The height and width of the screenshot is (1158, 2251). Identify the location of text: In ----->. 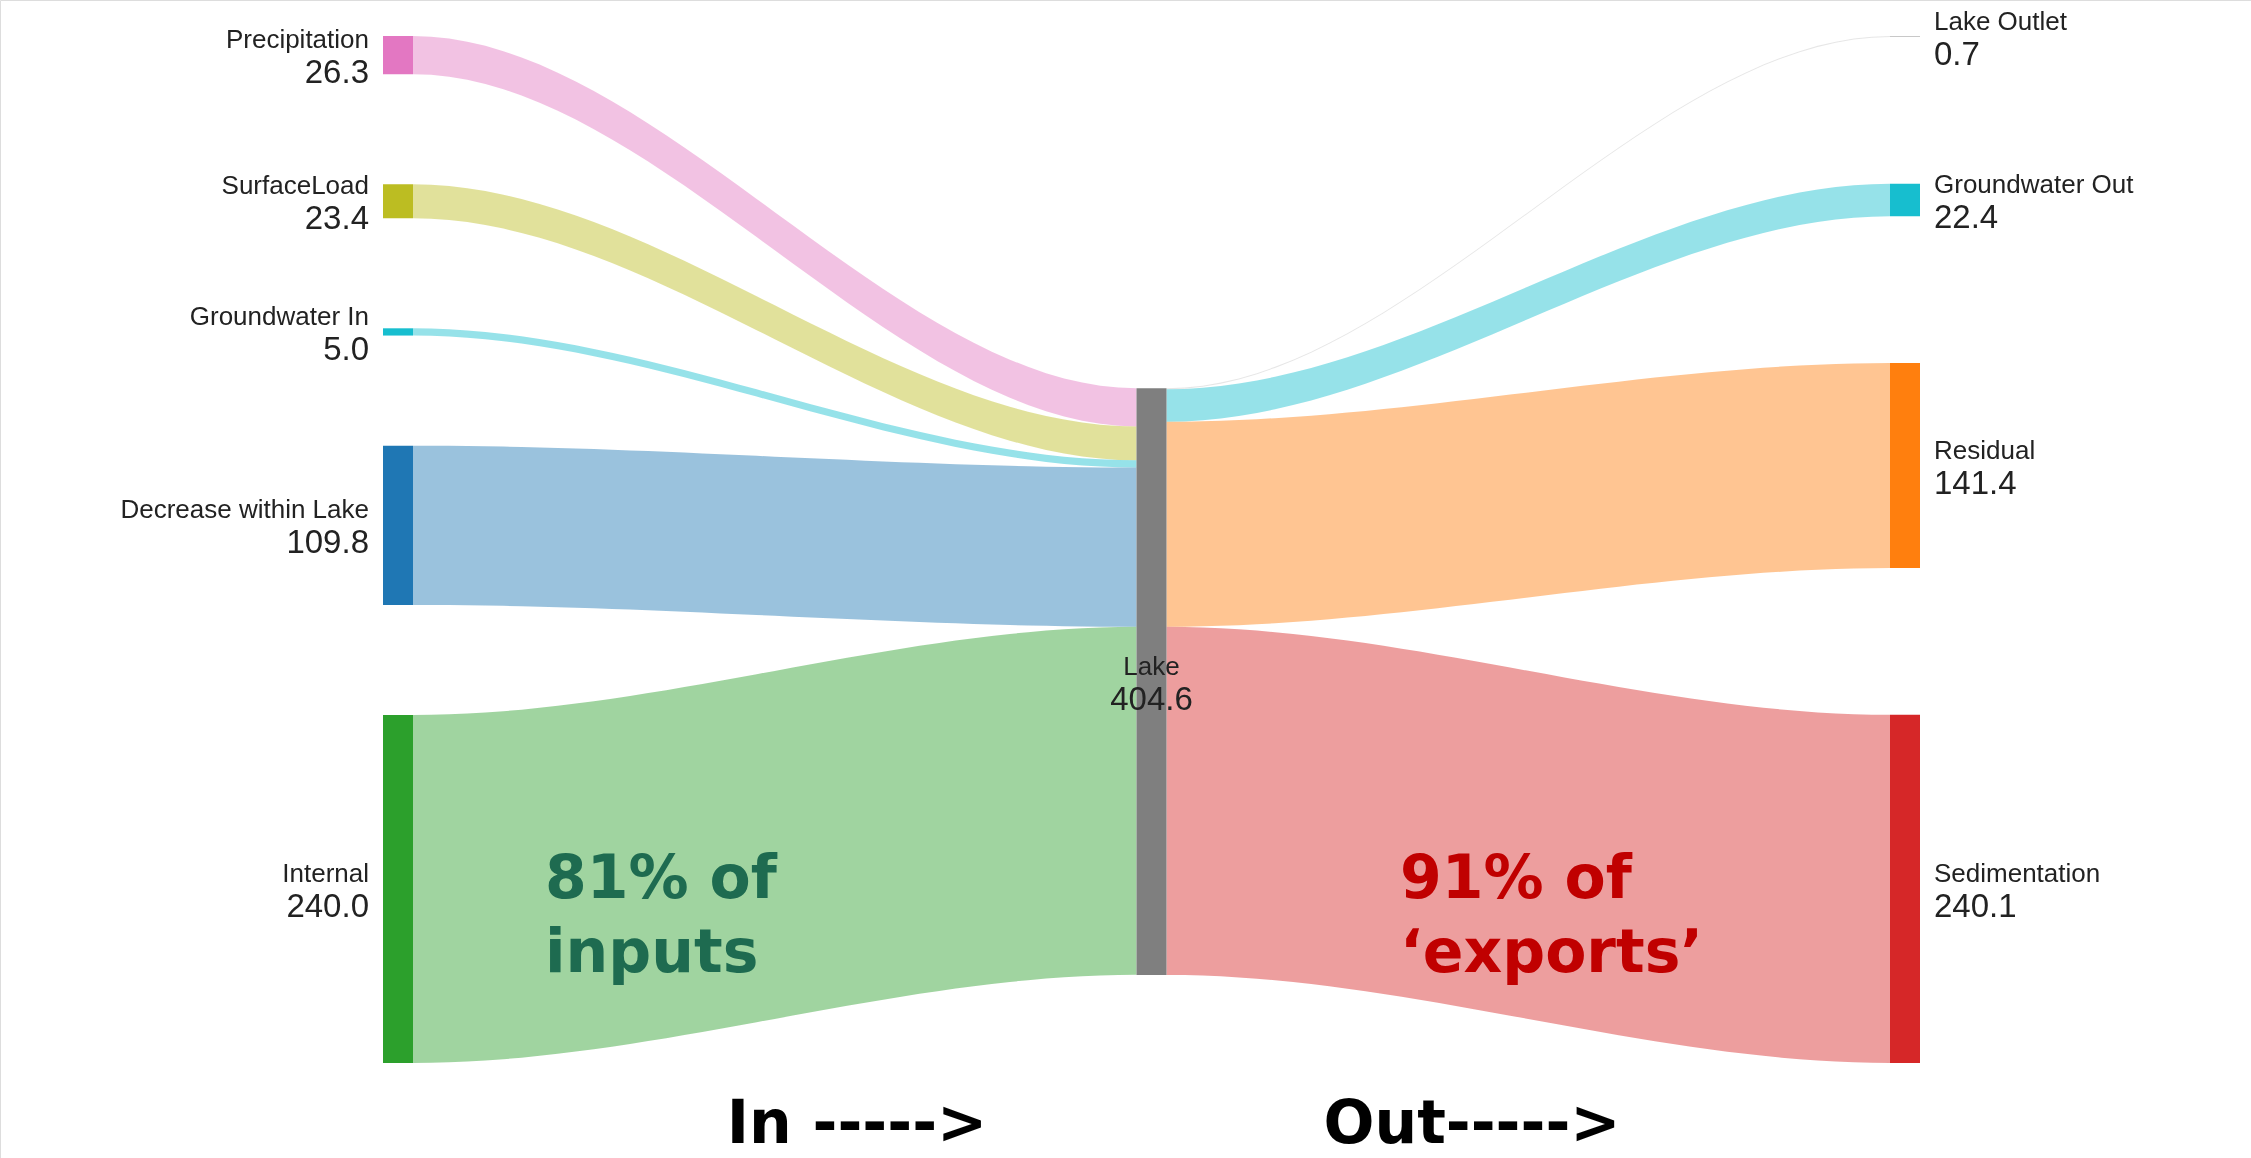
(857, 1122).